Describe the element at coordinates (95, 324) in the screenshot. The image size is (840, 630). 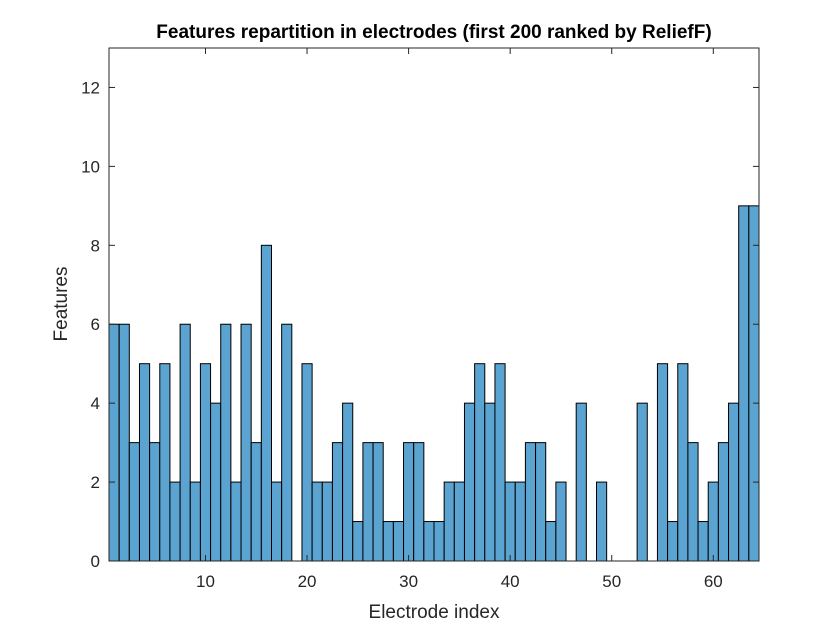
I see `y-tick-label-6: 6` at that location.